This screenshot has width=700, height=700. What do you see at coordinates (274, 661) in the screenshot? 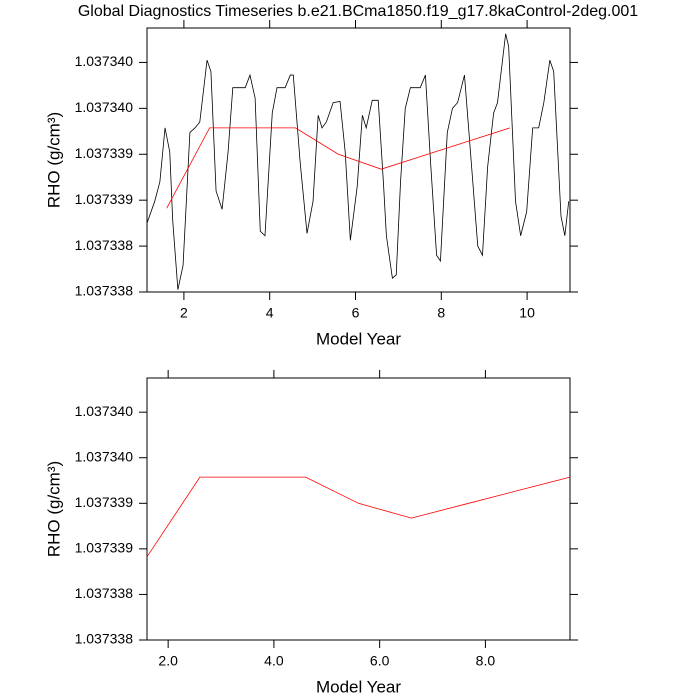
I see `x-tick-label: 4.0` at bounding box center [274, 661].